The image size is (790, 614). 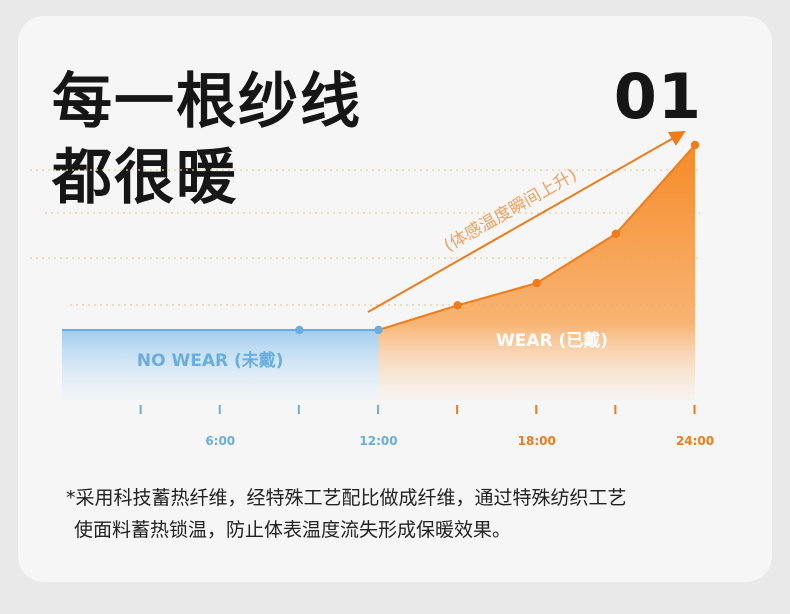 I want to click on title-line-2: 都很暖, so click(x=145, y=178).